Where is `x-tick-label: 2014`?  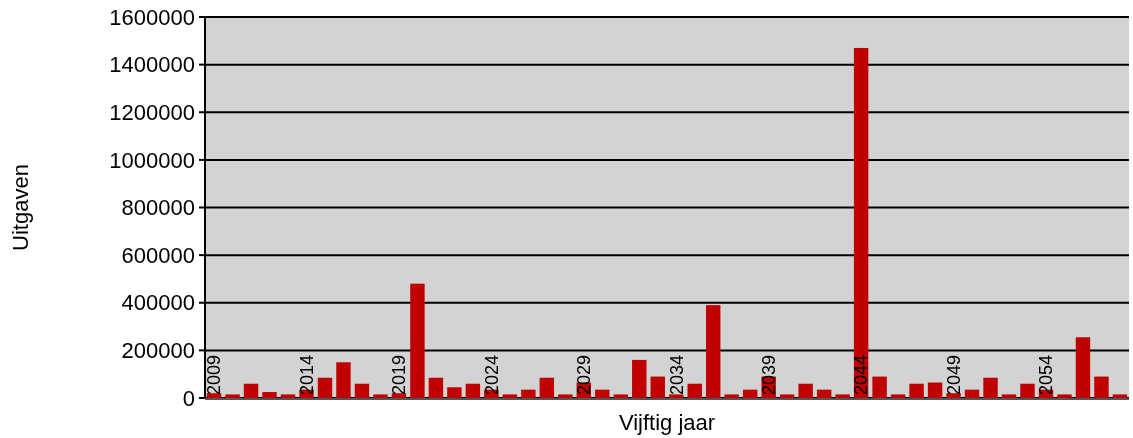 x-tick-label: 2014 is located at coordinates (306, 374).